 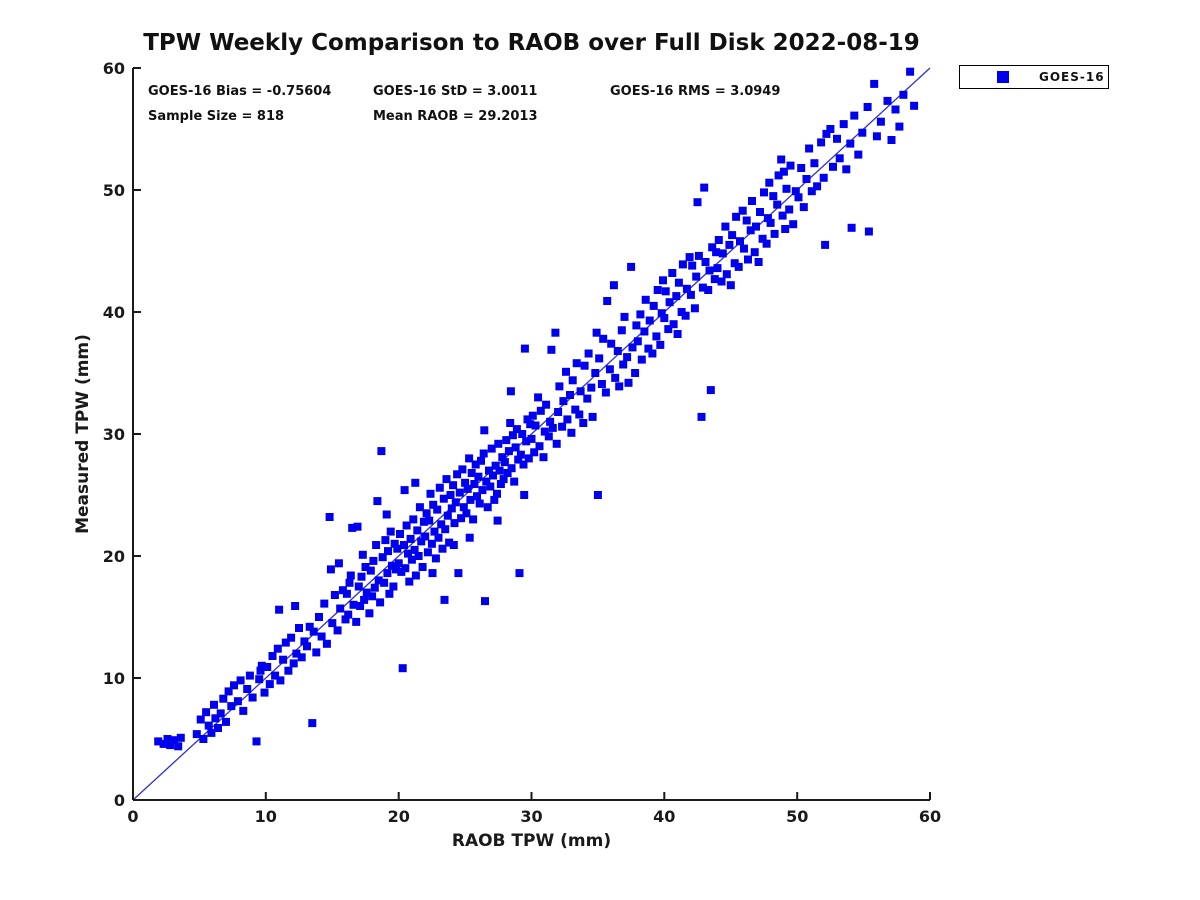 What do you see at coordinates (1003, 77) in the screenshot?
I see `legend-marker-square-icon` at bounding box center [1003, 77].